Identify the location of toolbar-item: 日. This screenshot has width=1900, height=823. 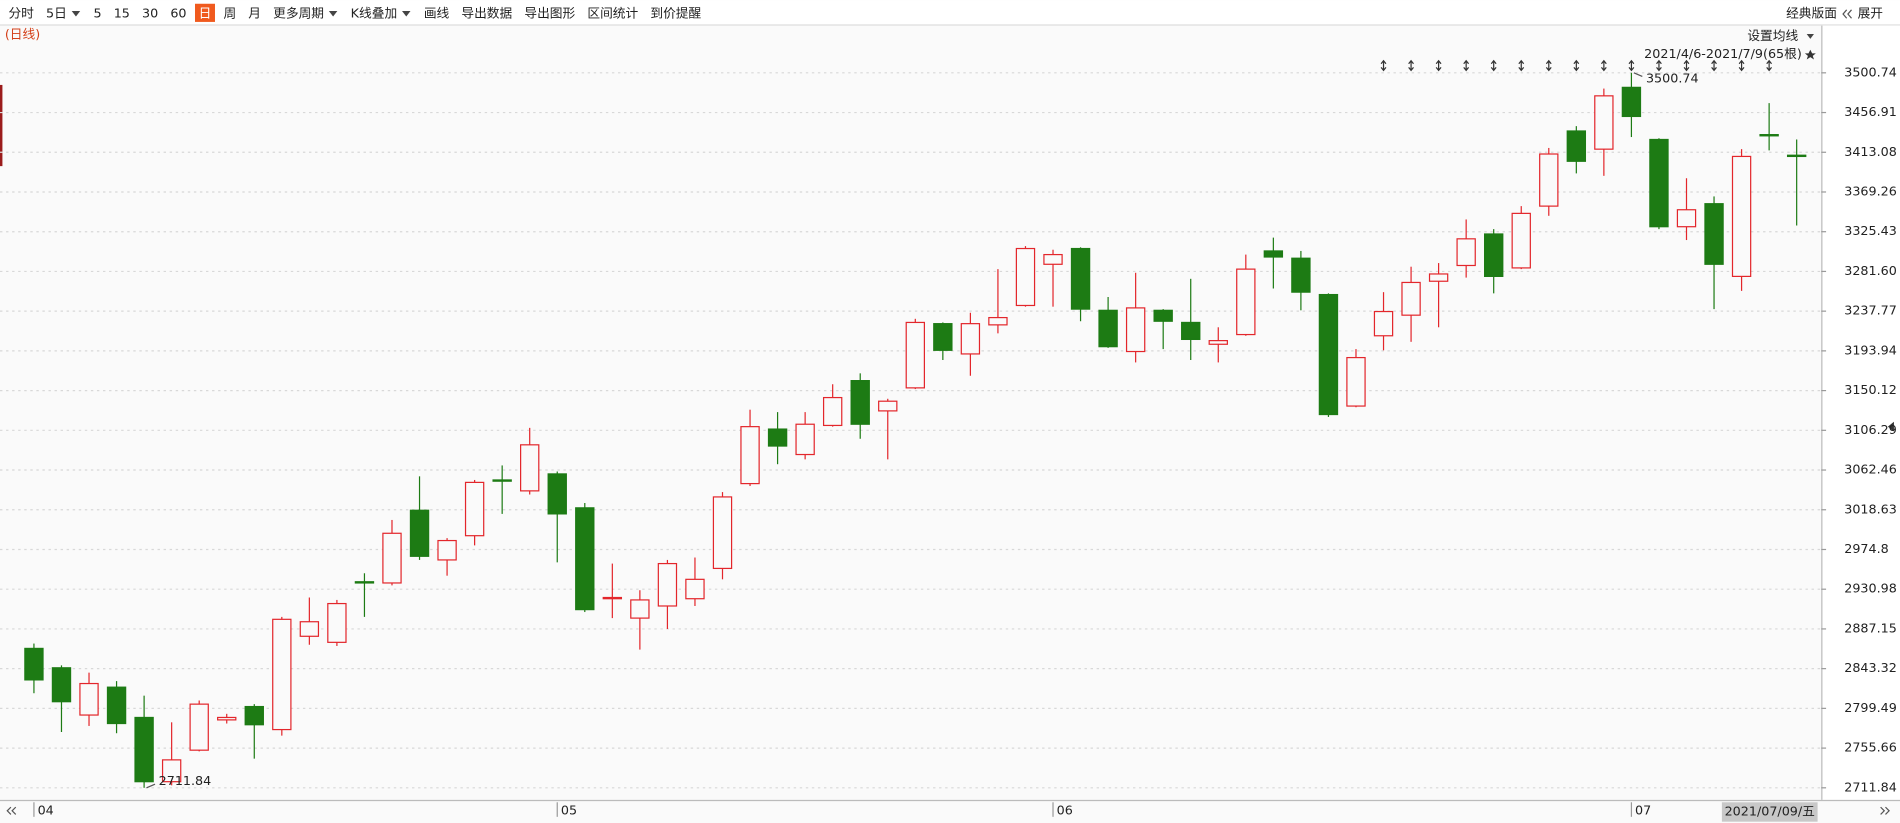
(205, 13).